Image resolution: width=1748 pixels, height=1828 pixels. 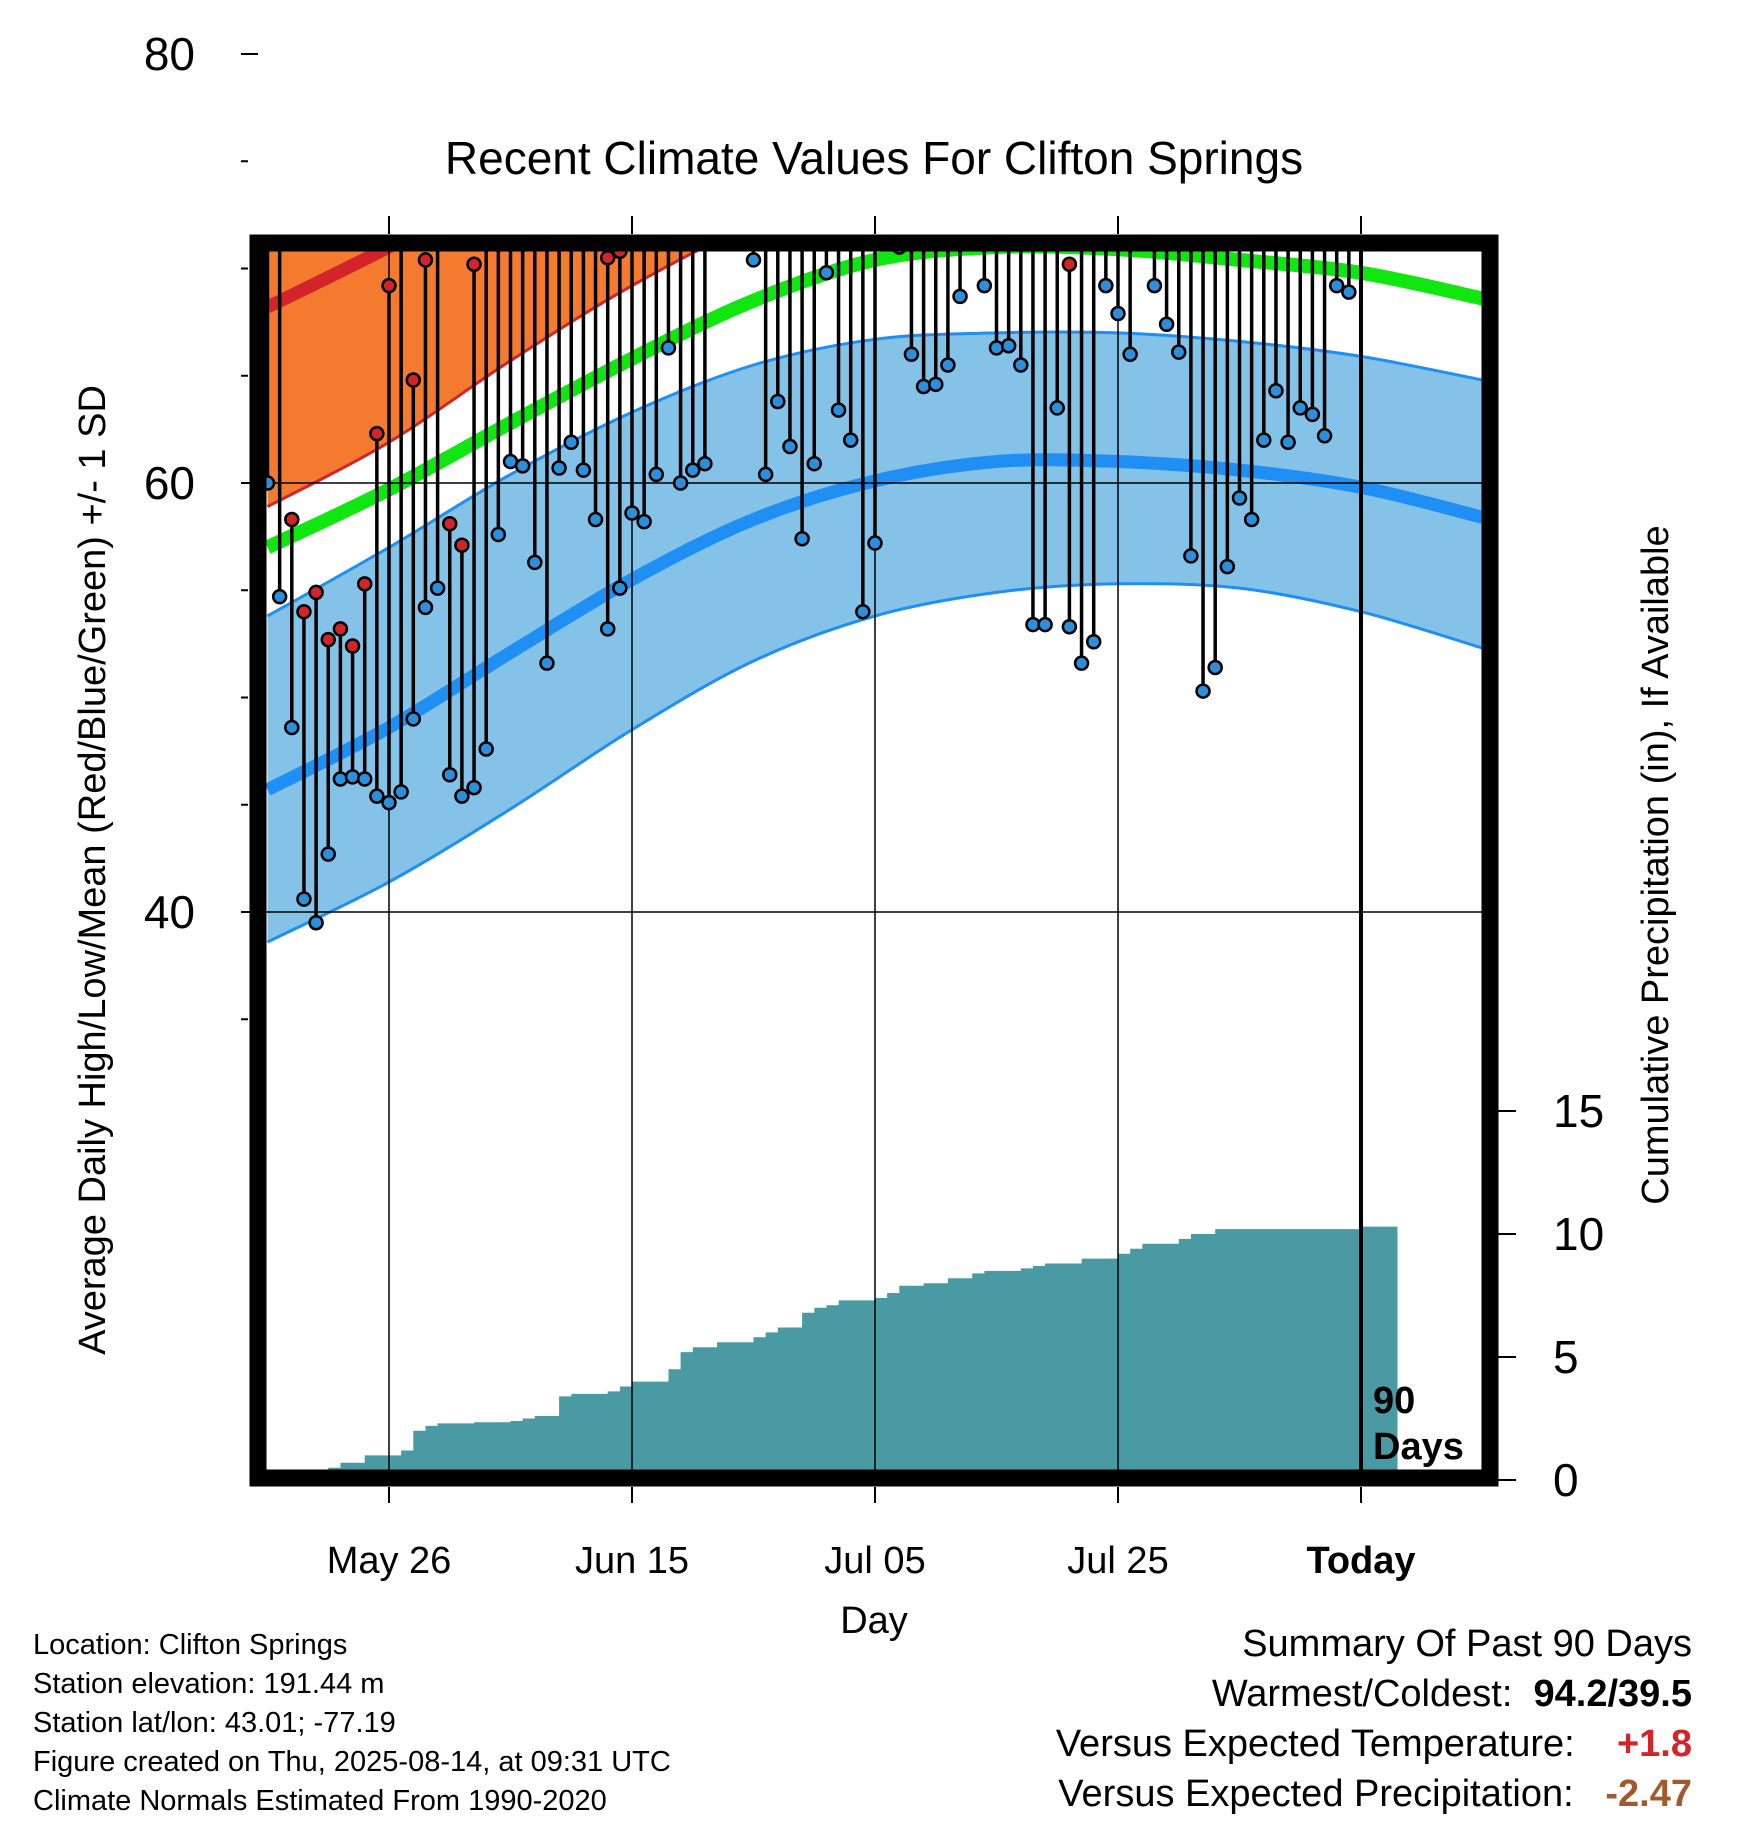 What do you see at coordinates (389, 1561) in the screenshot?
I see `x-tick-label: May 26` at bounding box center [389, 1561].